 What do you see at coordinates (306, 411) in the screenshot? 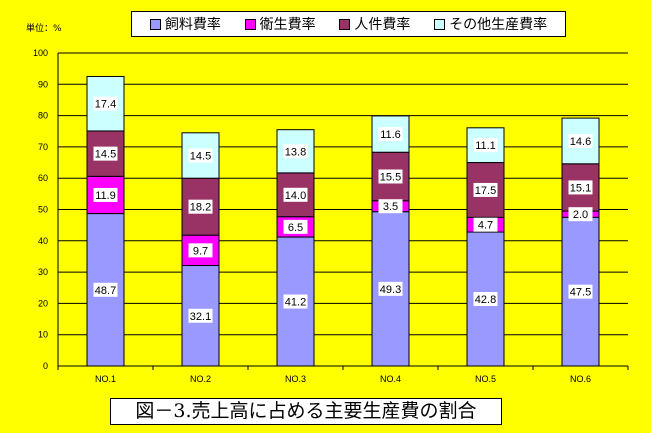
I see `chart-caption: 図－3.売上高に占める主要生産費の割合` at bounding box center [306, 411].